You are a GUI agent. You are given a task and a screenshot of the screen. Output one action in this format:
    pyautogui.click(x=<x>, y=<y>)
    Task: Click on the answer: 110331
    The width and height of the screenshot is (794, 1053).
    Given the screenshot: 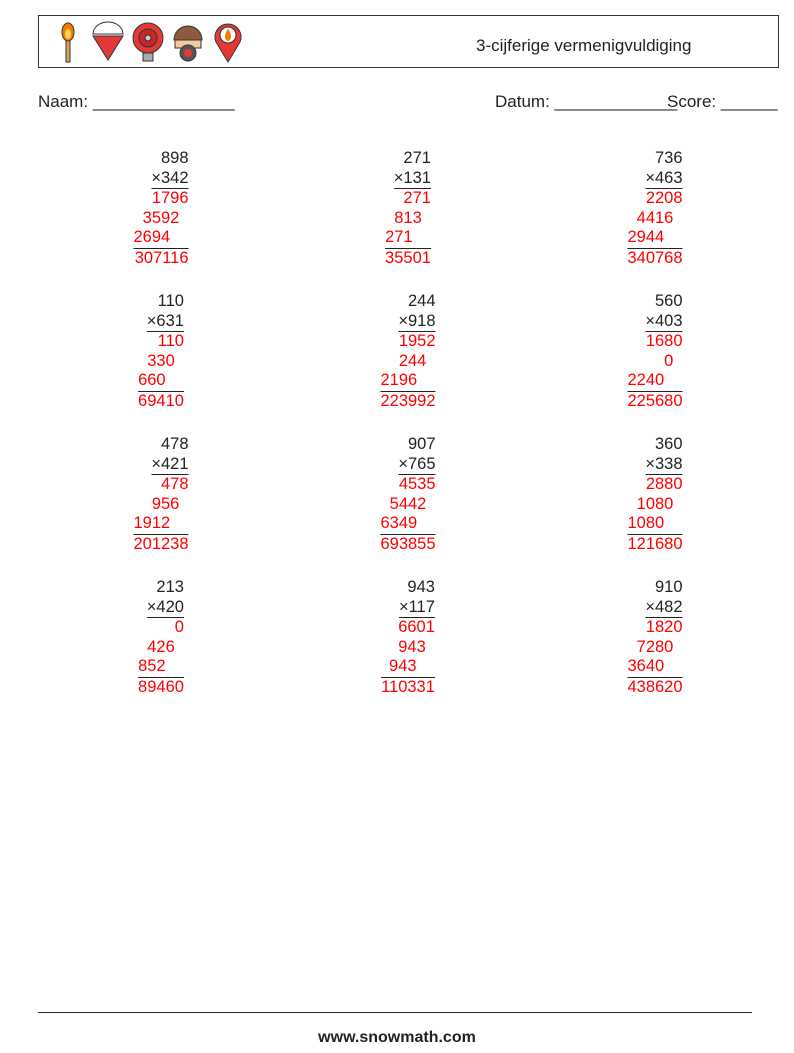 What is the action you would take?
    pyautogui.click(x=408, y=687)
    